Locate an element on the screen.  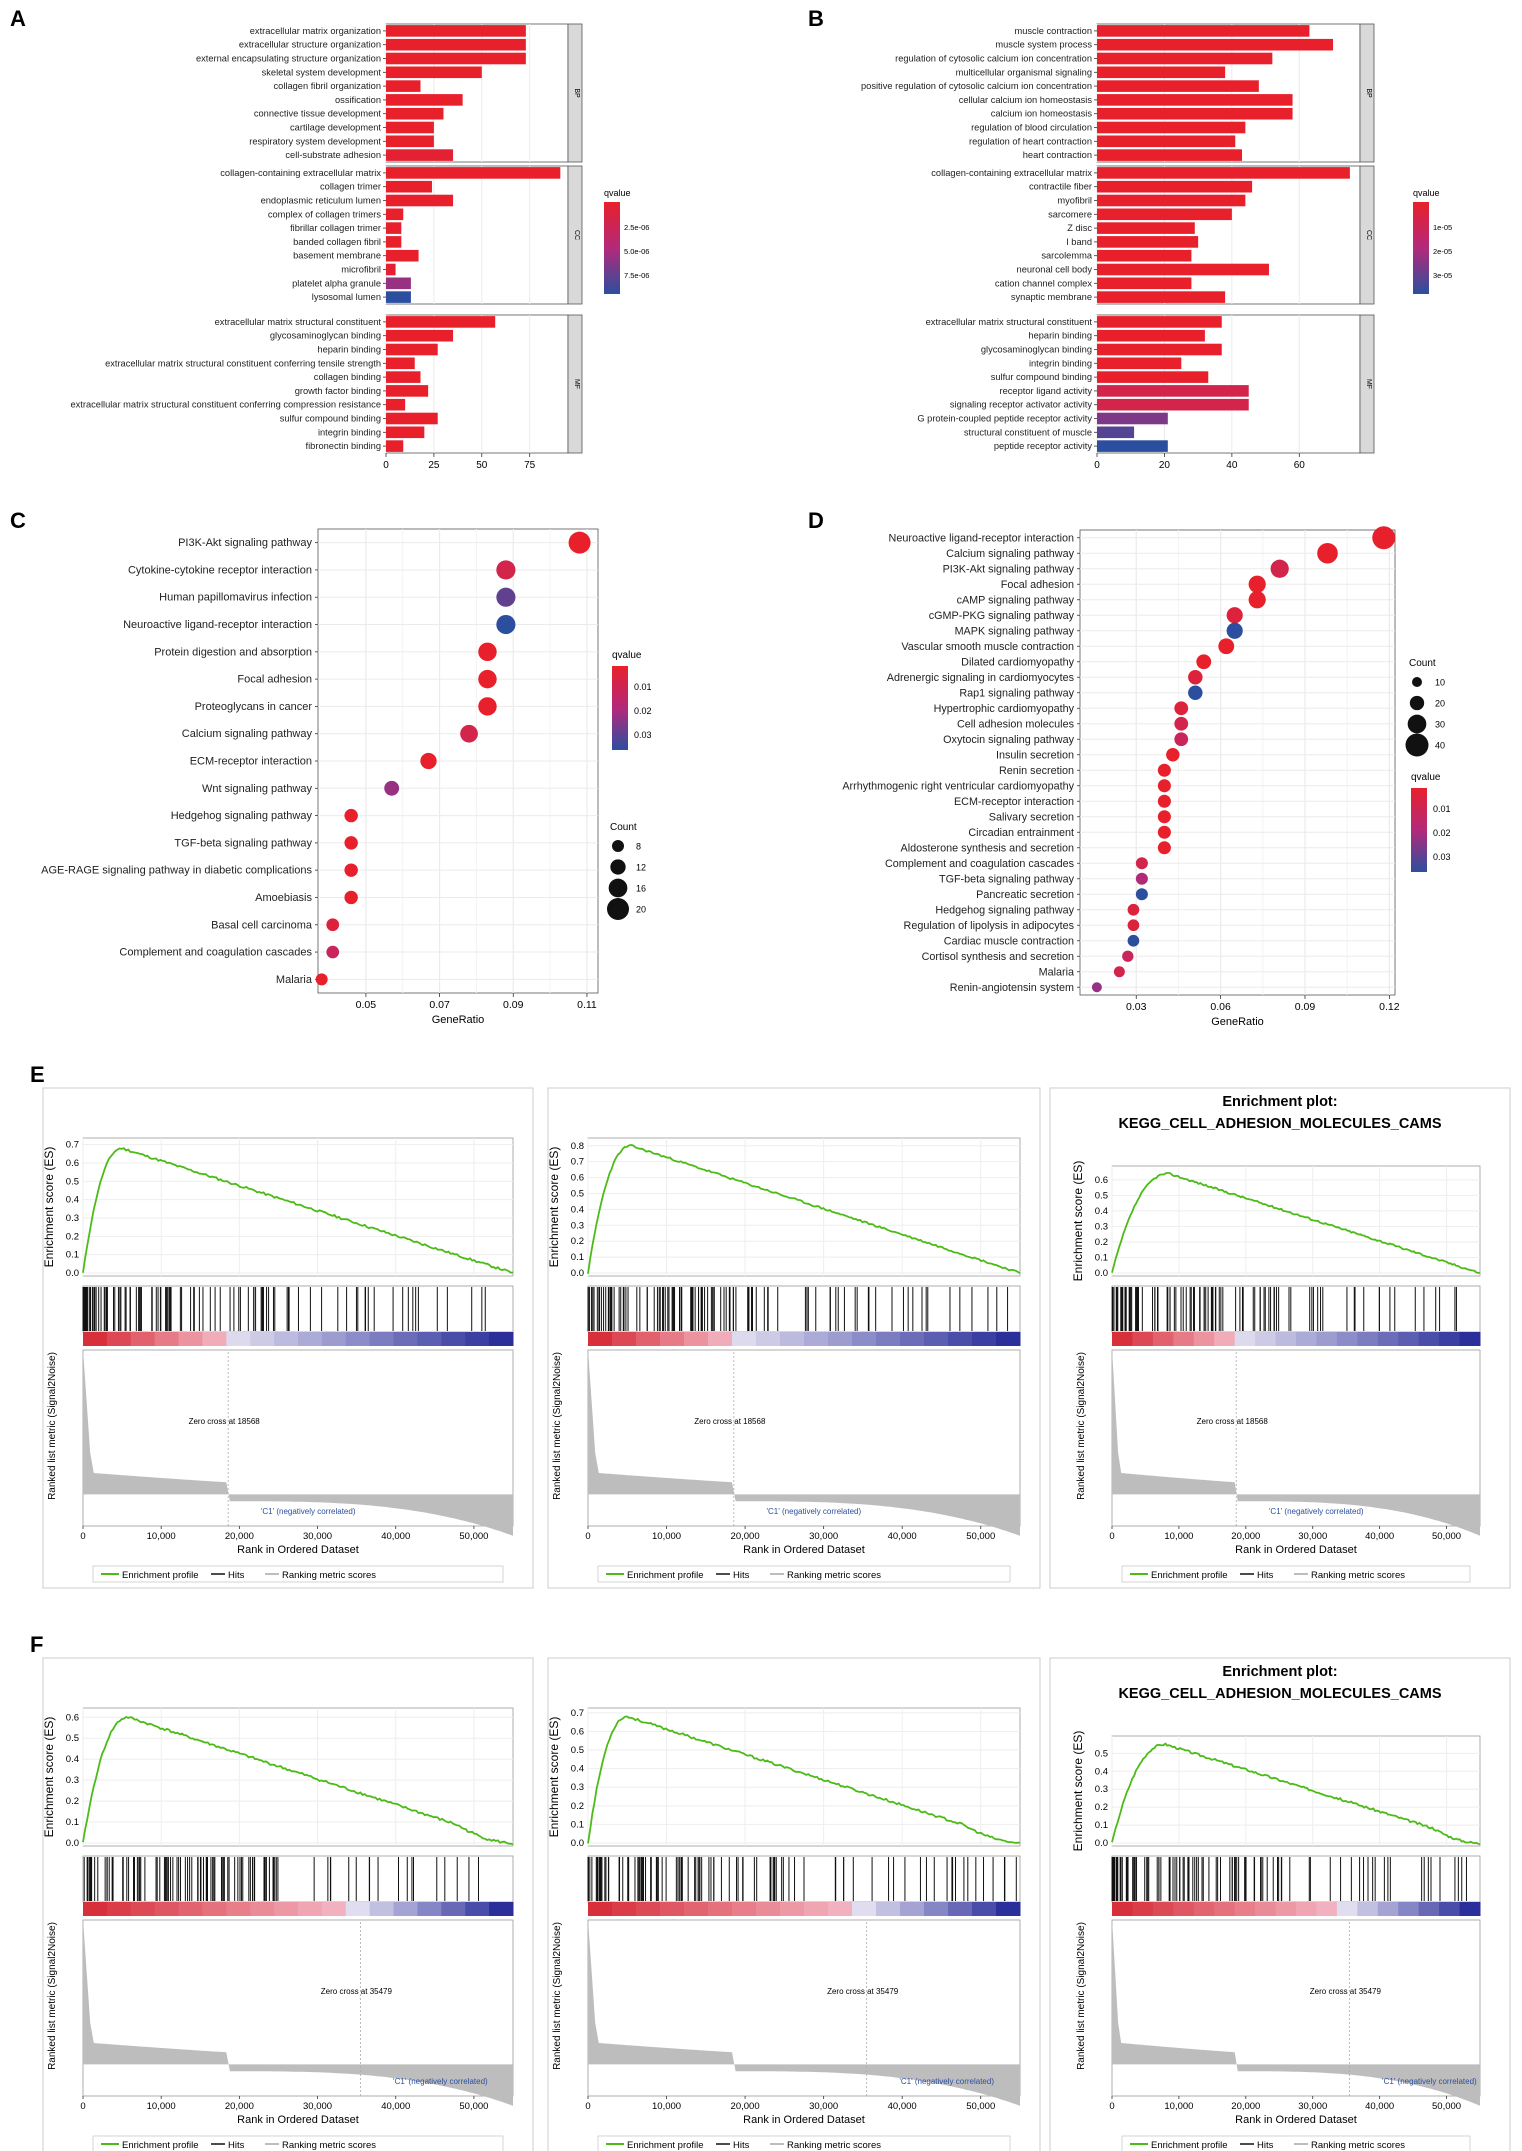
panel-letter-d: D is located at coordinates (816, 520).